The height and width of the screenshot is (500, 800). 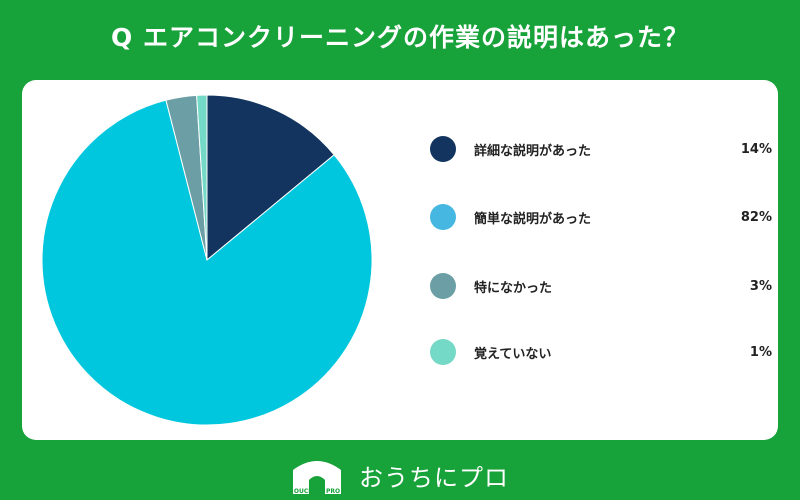 What do you see at coordinates (760, 352) in the screenshot?
I see `legend-value: 1%` at bounding box center [760, 352].